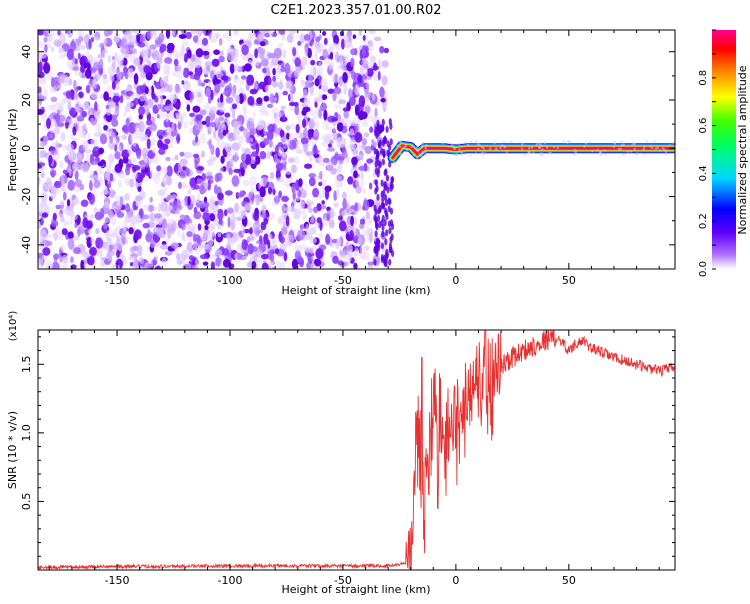 The image size is (750, 604). I want to click on colorbar-tick-label: 0.8, so click(703, 78).